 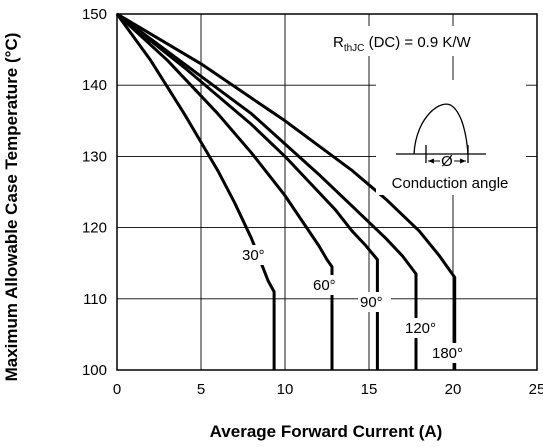 I want to click on rthjc-annotation: RthJC (DC) = 0.9 K/W, so click(x=428, y=41).